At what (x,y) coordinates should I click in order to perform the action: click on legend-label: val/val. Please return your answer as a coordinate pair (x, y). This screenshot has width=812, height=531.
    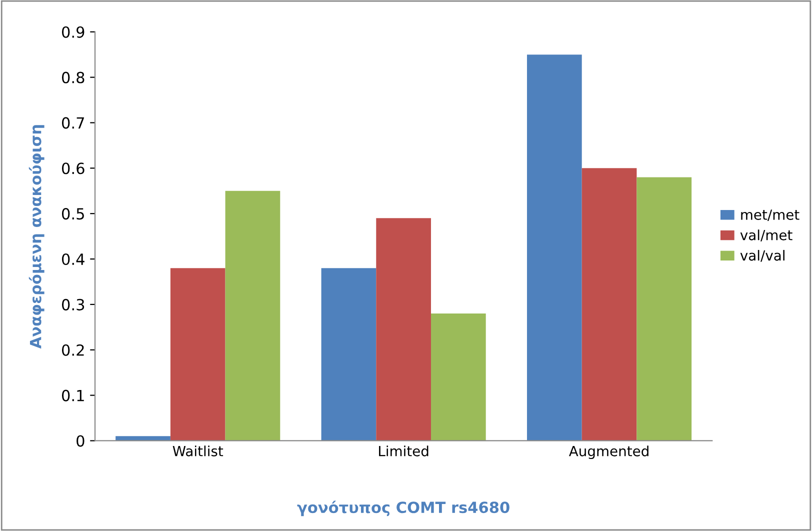
    Looking at the image, I should click on (762, 256).